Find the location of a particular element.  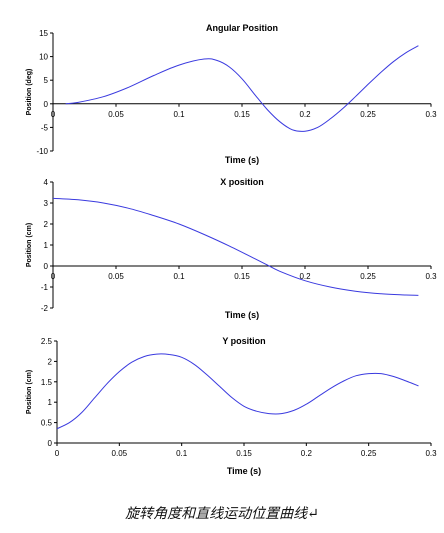

chart-title: X position is located at coordinates (242, 182).